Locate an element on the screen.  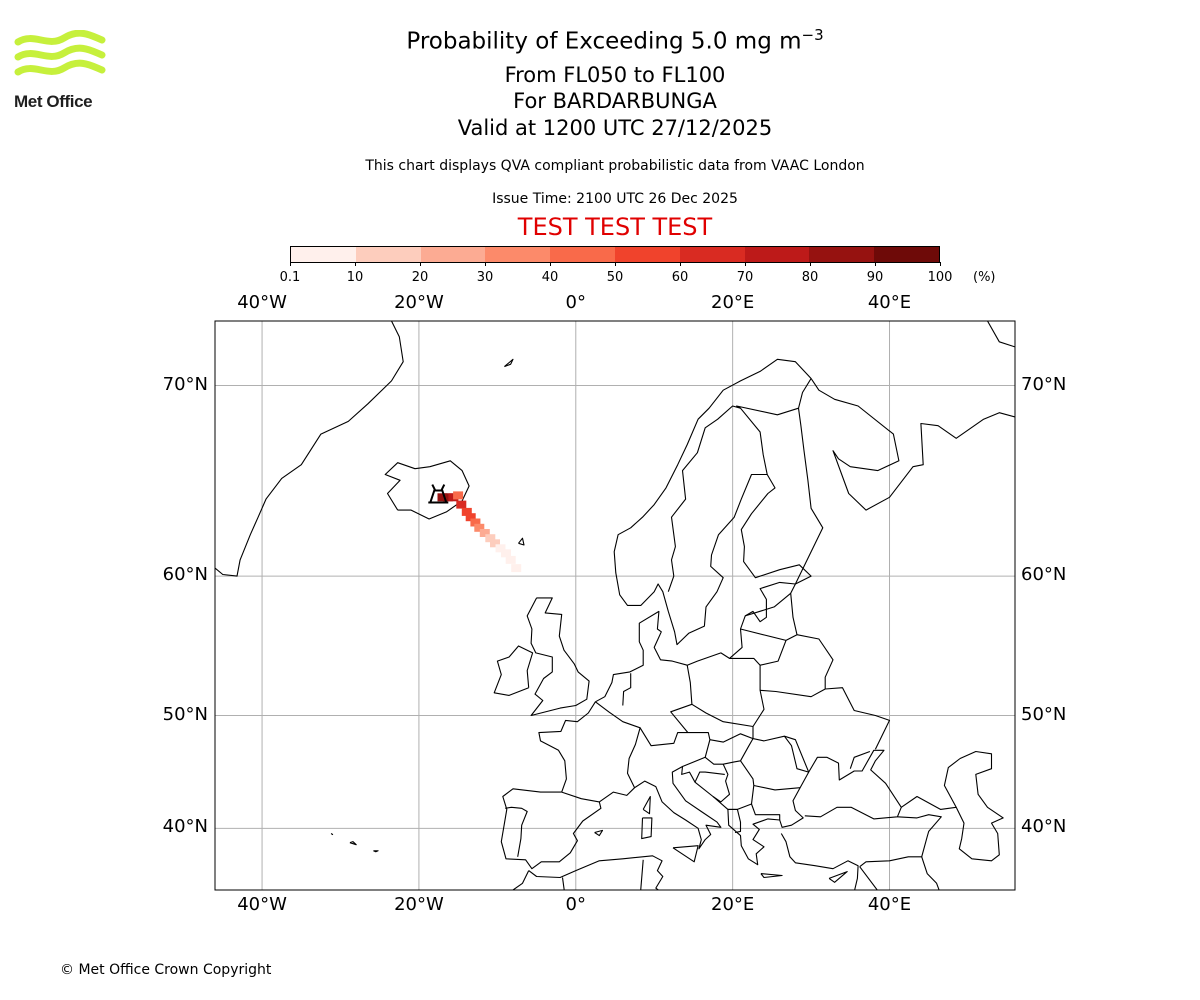
valid-time: Valid at 1200 UTC 27/12/2025 is located at coordinates (615, 128).